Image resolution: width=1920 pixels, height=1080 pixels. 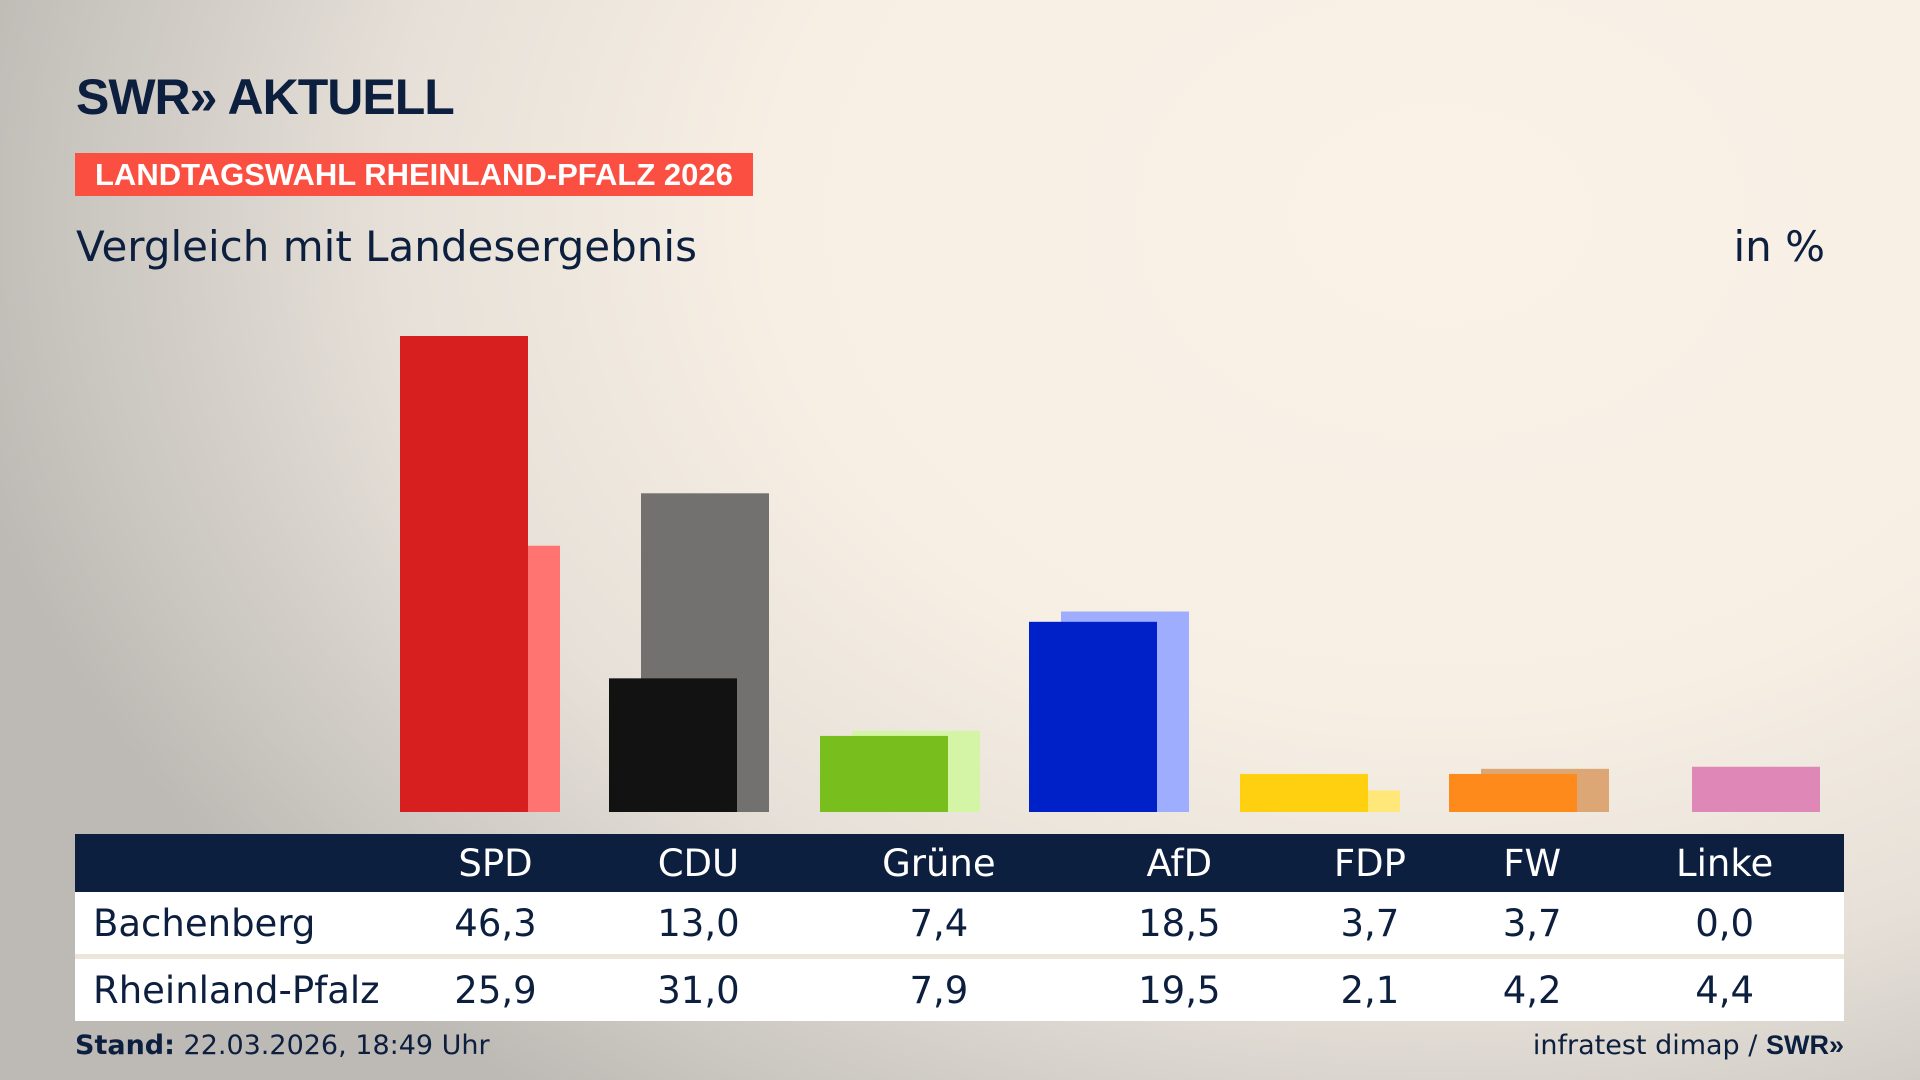 What do you see at coordinates (336, 1045) in the screenshot?
I see `stand-value: 22.03.2026, 18:49 Uhr` at bounding box center [336, 1045].